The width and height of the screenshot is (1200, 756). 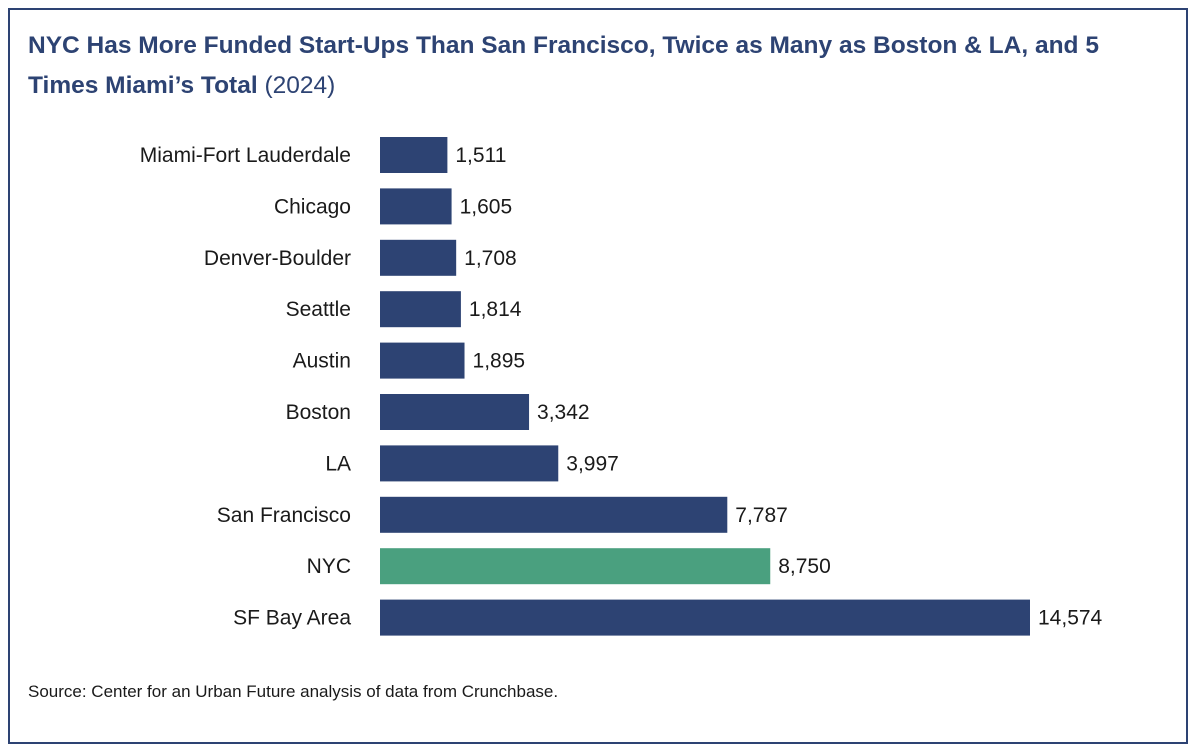 What do you see at coordinates (338, 463) in the screenshot?
I see `category-label-la: LA` at bounding box center [338, 463].